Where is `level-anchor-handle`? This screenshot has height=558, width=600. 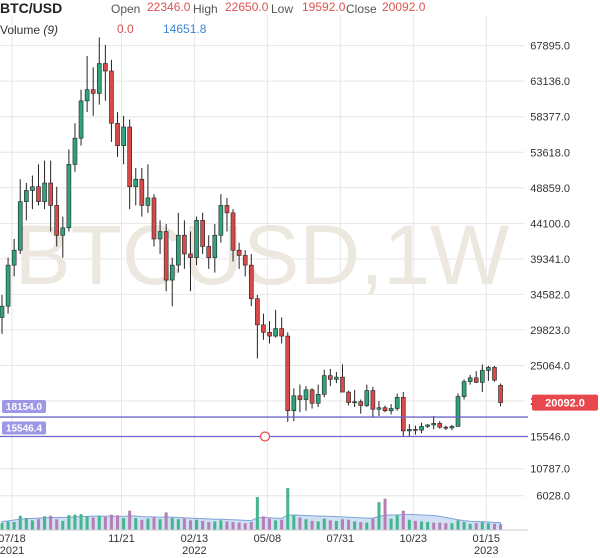
level-anchor-handle is located at coordinates (265, 436).